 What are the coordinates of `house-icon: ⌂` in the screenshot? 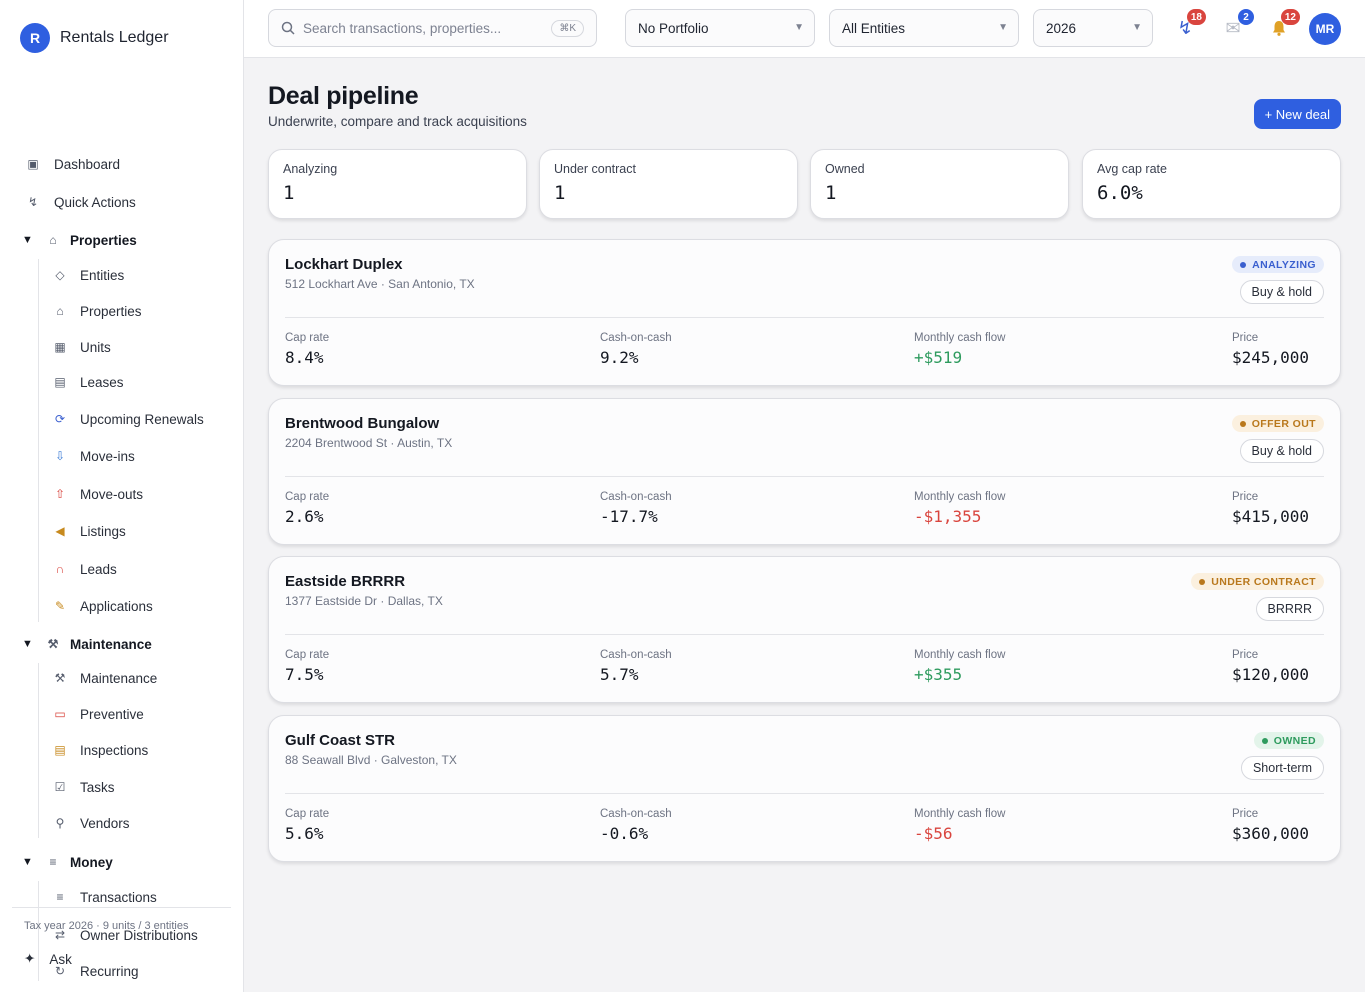 It's located at (60, 311).